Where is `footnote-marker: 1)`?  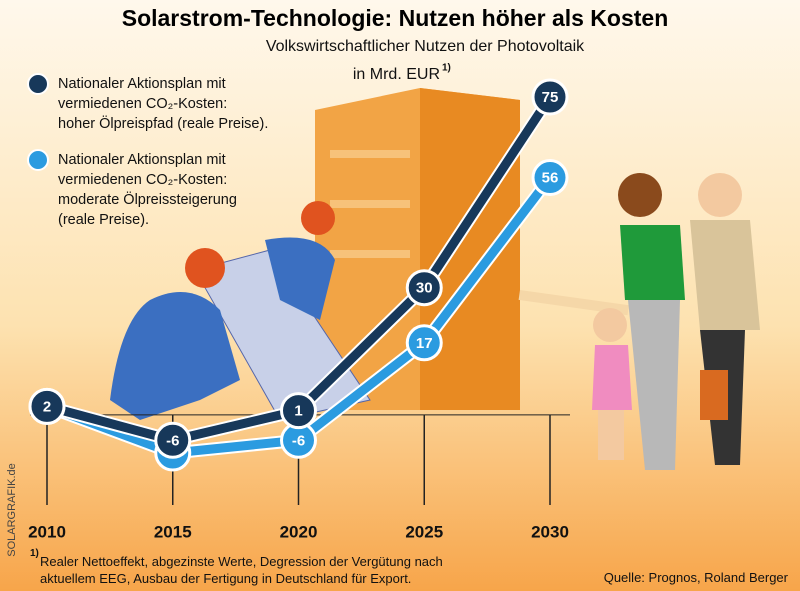
footnote-marker: 1) is located at coordinates (34, 553).